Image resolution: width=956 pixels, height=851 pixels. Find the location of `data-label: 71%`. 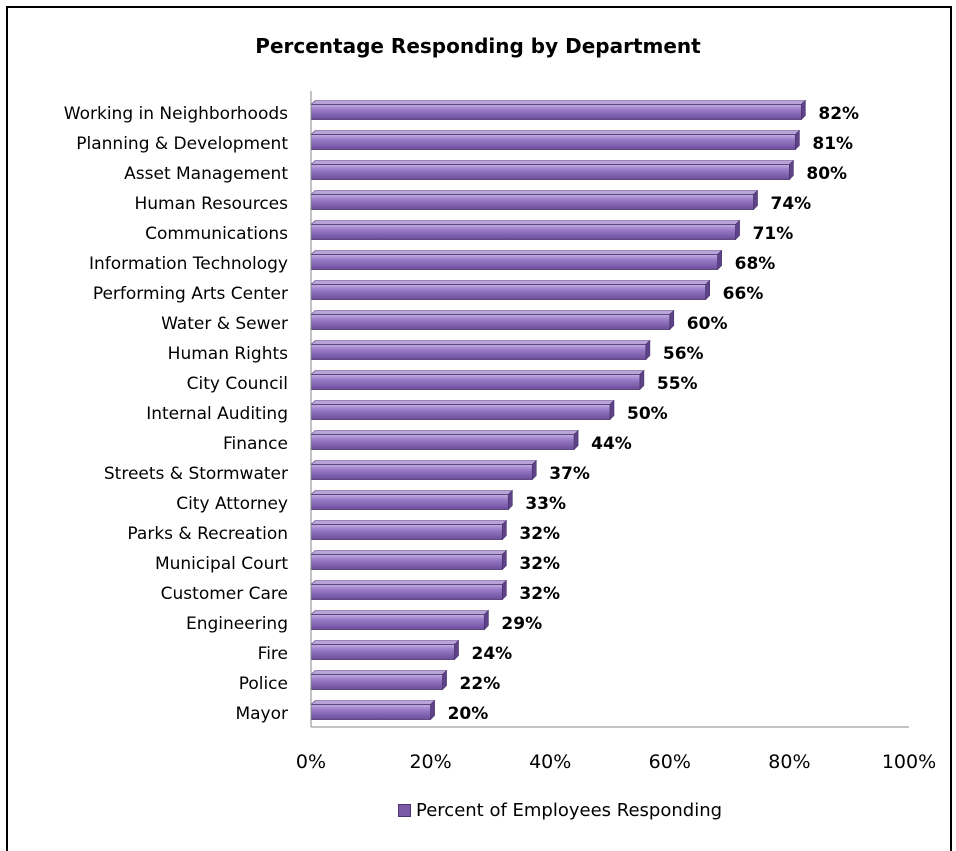

data-label: 71% is located at coordinates (773, 234).